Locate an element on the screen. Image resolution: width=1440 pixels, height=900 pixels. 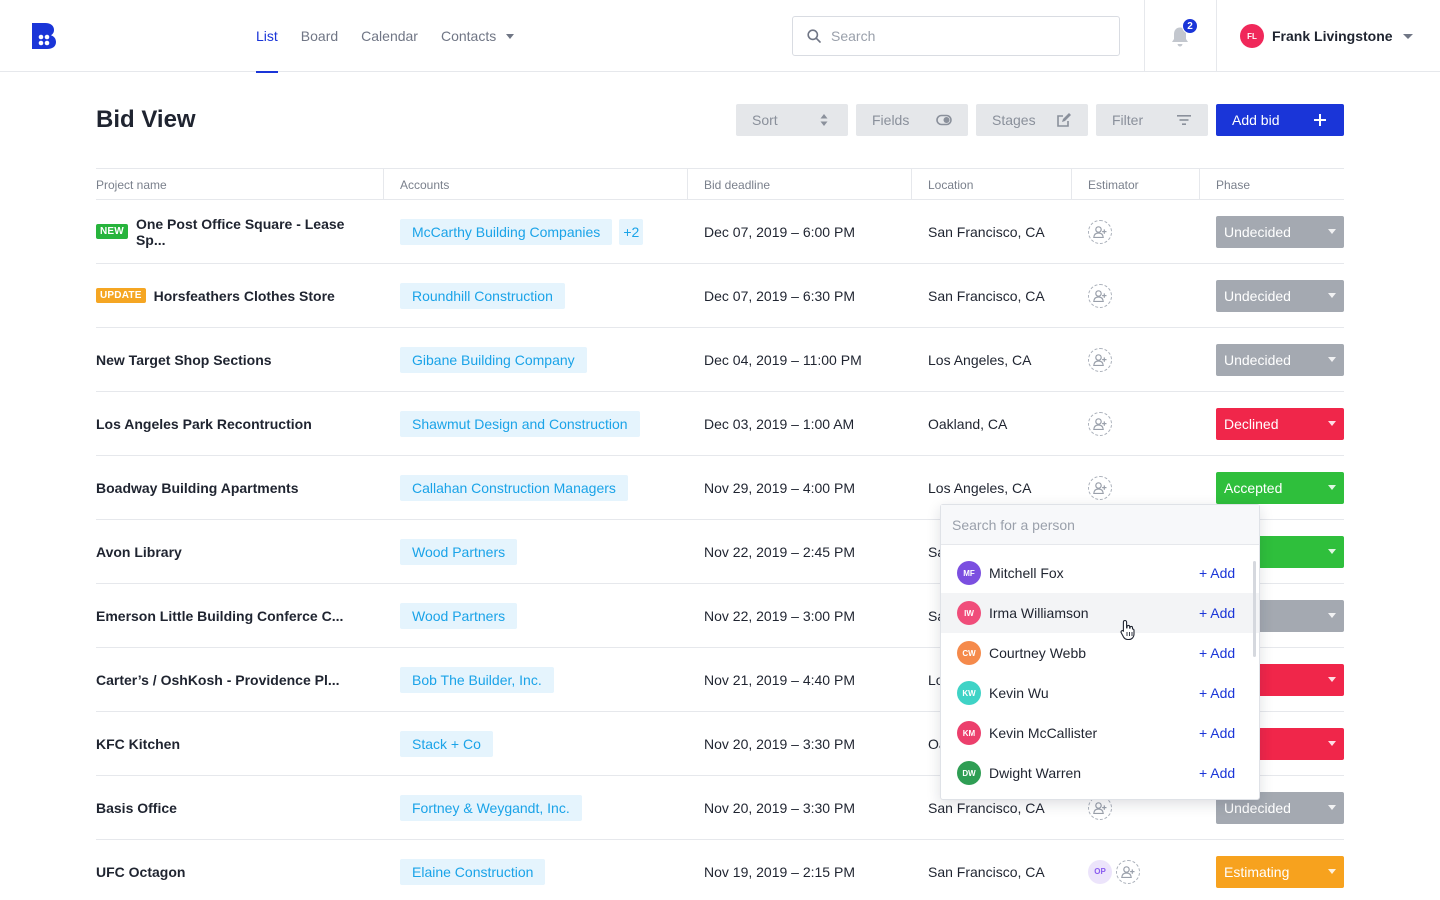
column-header-project: Project name is located at coordinates (131, 184).